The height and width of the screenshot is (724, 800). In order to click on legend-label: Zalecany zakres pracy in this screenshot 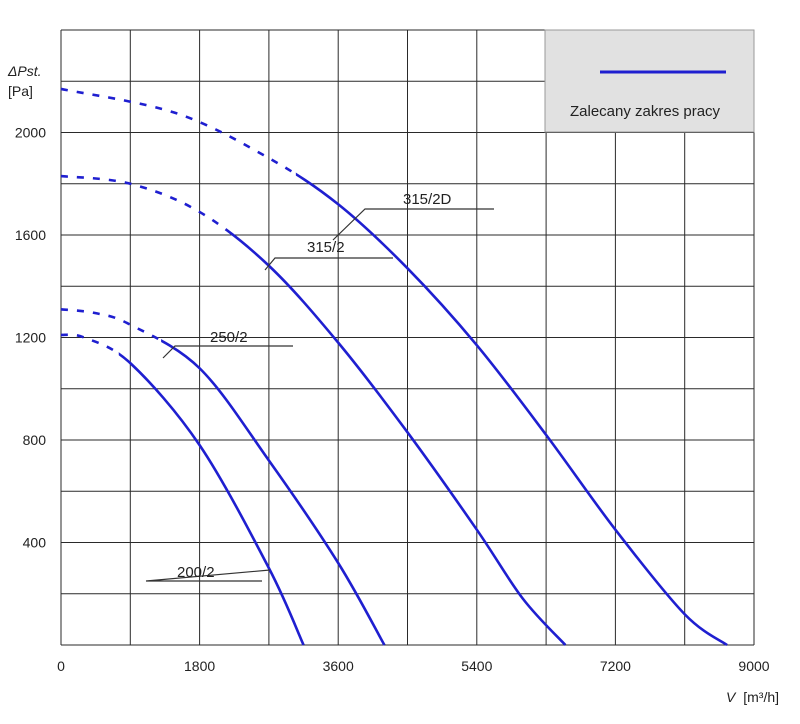, I will do `click(645, 111)`.